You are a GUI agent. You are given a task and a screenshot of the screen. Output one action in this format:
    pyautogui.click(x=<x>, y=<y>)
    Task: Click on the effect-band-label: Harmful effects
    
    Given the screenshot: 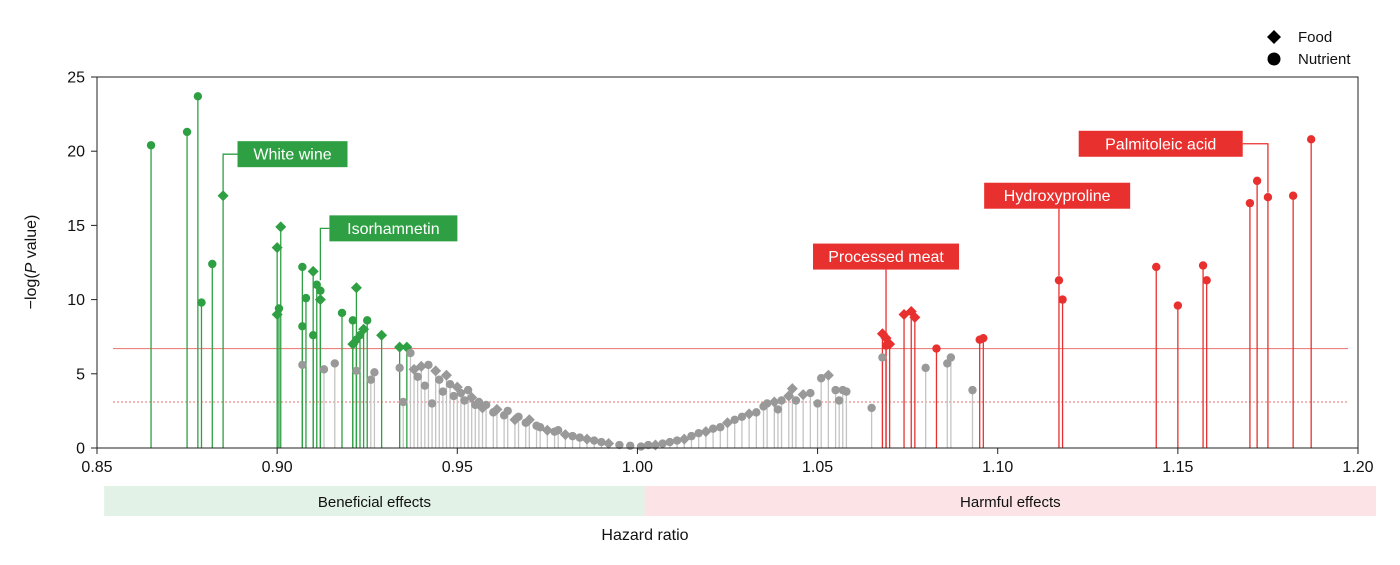 What is the action you would take?
    pyautogui.click(x=1010, y=502)
    